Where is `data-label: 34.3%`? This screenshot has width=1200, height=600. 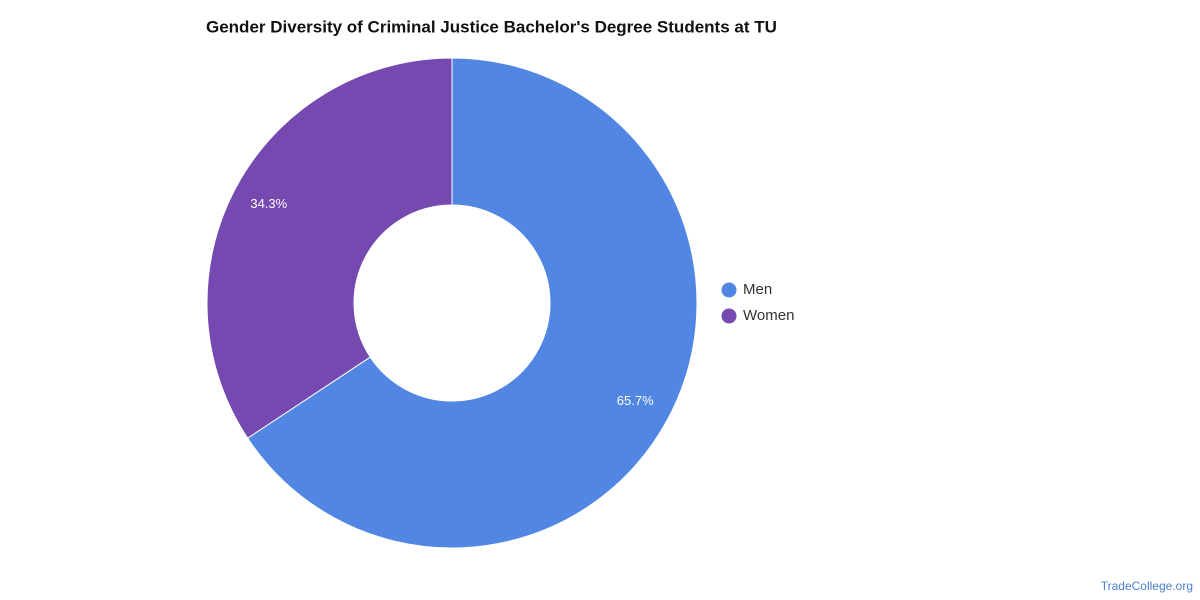 data-label: 34.3% is located at coordinates (268, 203).